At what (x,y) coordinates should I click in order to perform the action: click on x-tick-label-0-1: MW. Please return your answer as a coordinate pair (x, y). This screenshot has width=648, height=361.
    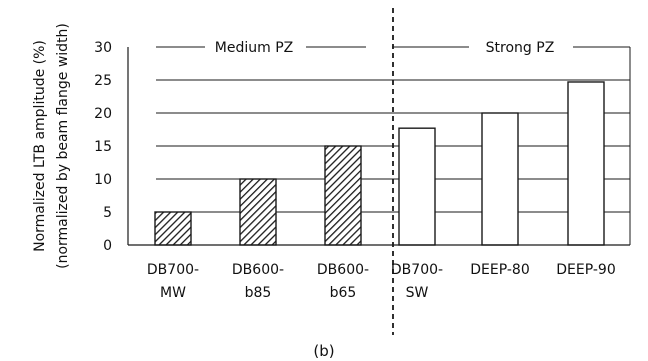
    Looking at the image, I should click on (173, 293).